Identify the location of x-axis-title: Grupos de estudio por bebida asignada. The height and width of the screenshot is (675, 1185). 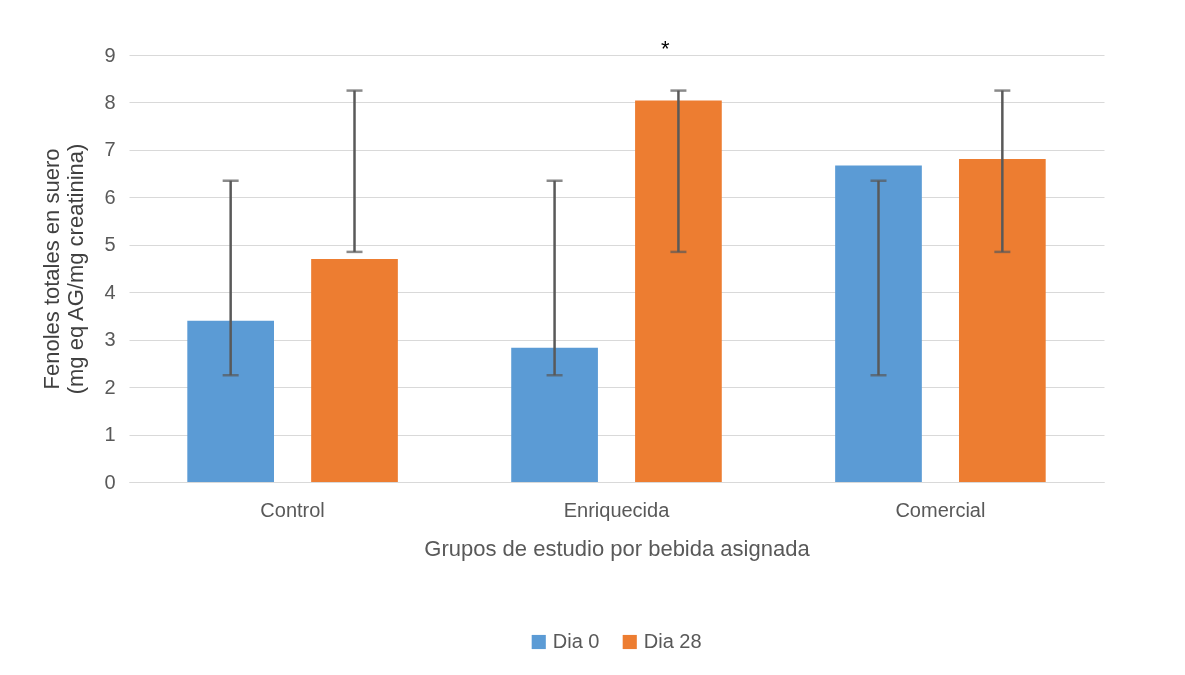
(617, 548).